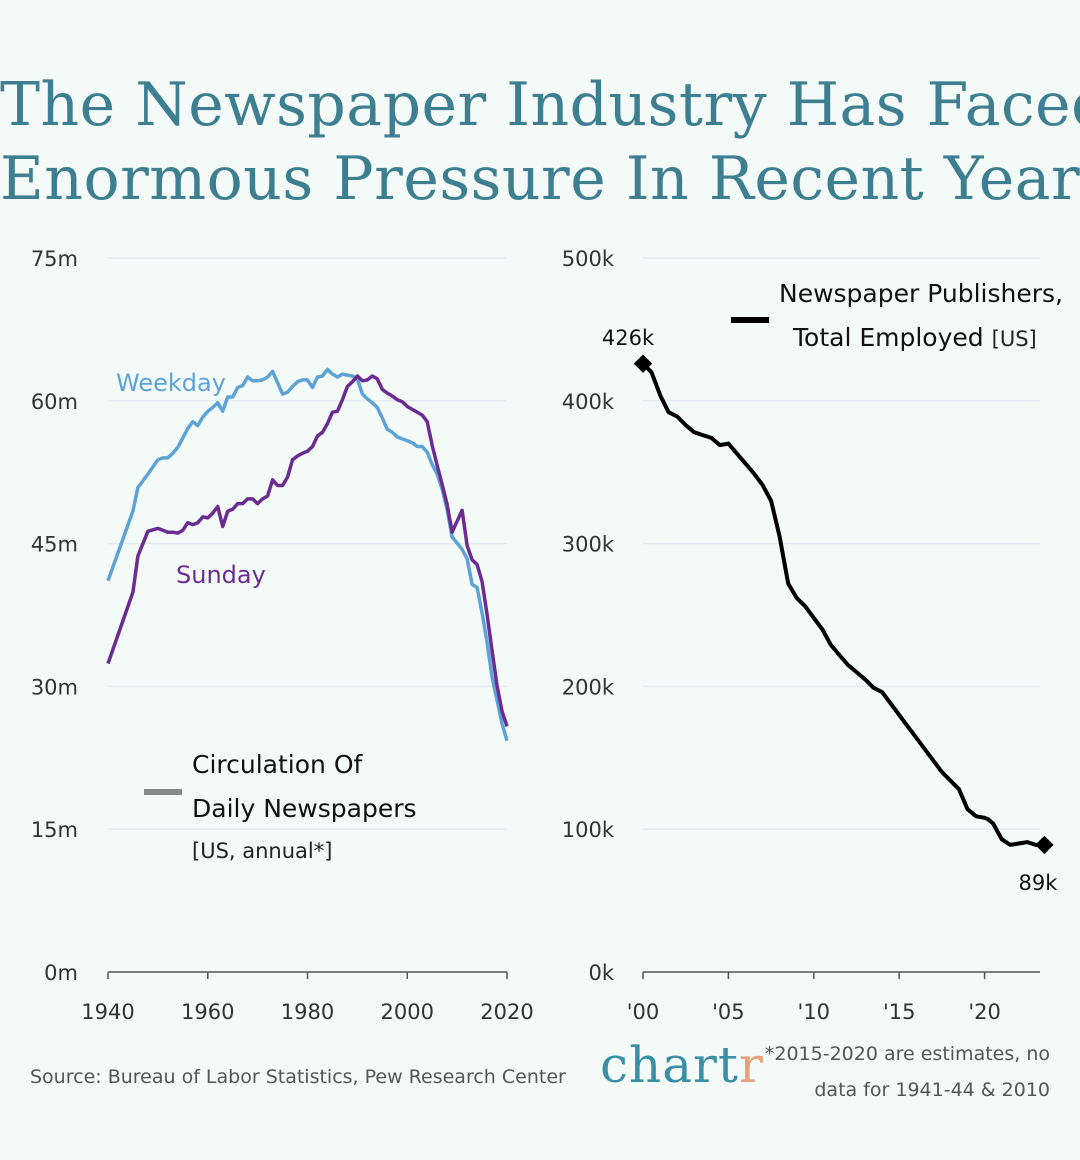 The height and width of the screenshot is (1160, 1080). I want to click on title-line-1: The Newspaper Industry Has Faced, so click(540, 105).